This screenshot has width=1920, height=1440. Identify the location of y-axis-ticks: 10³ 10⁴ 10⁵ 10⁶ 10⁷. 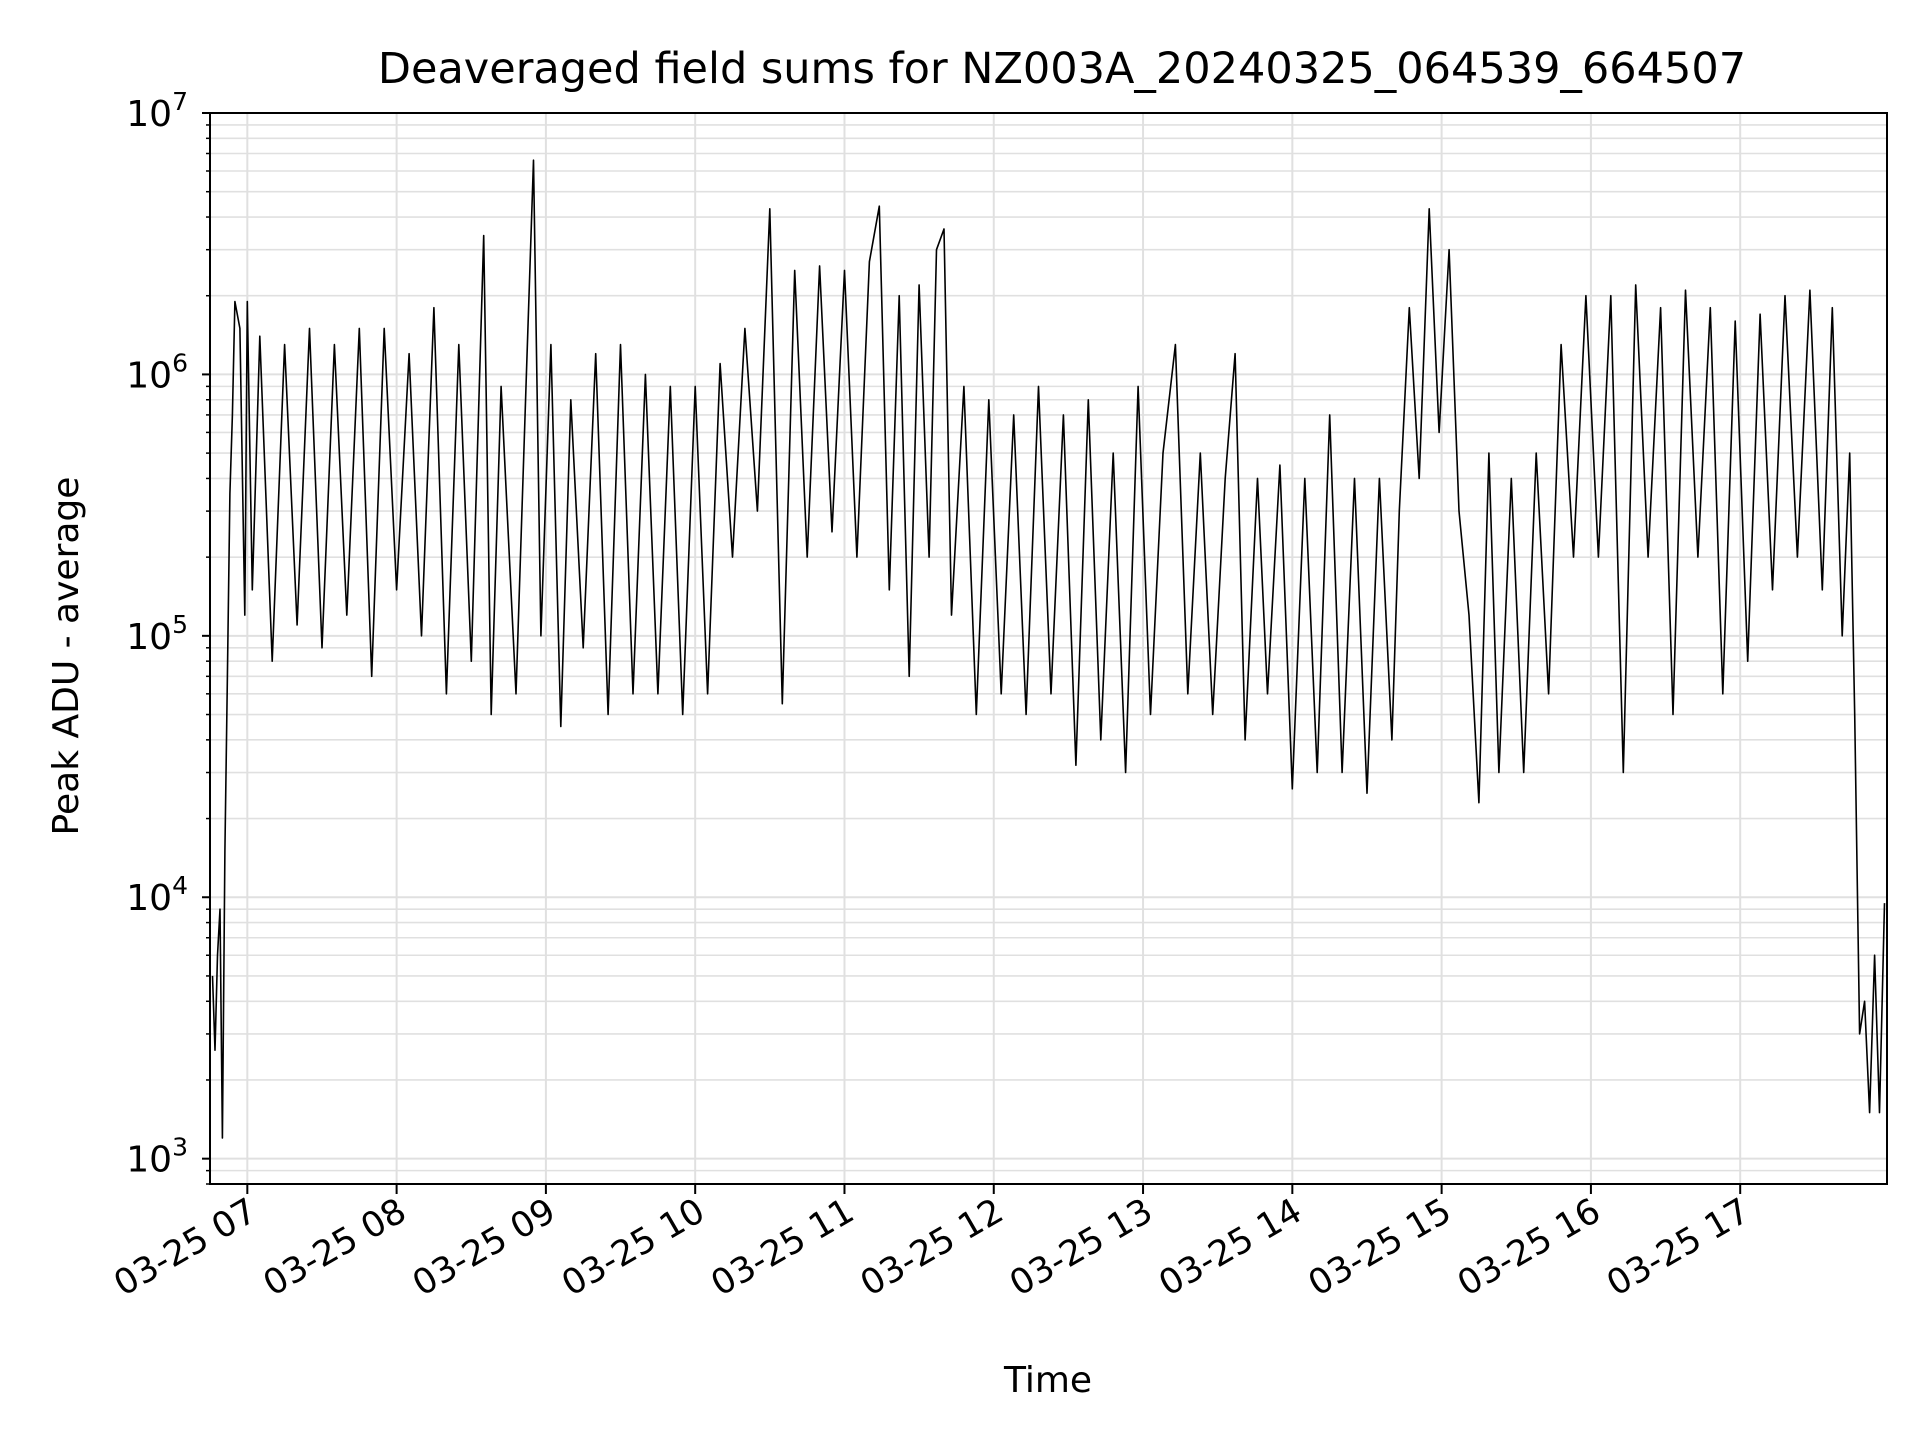
(168, 636).